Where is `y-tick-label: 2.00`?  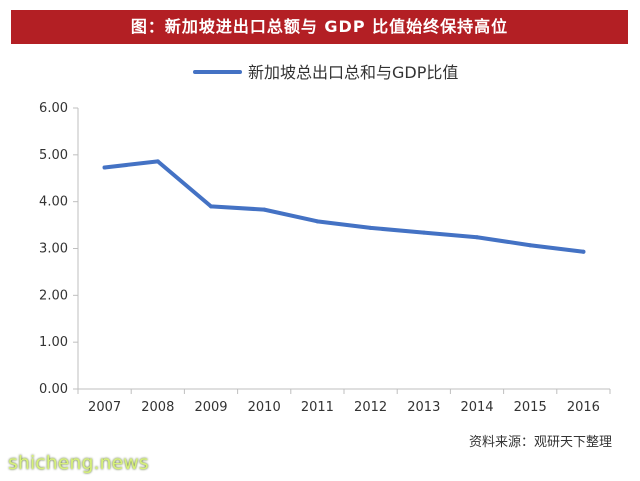 y-tick-label: 2.00 is located at coordinates (53, 295).